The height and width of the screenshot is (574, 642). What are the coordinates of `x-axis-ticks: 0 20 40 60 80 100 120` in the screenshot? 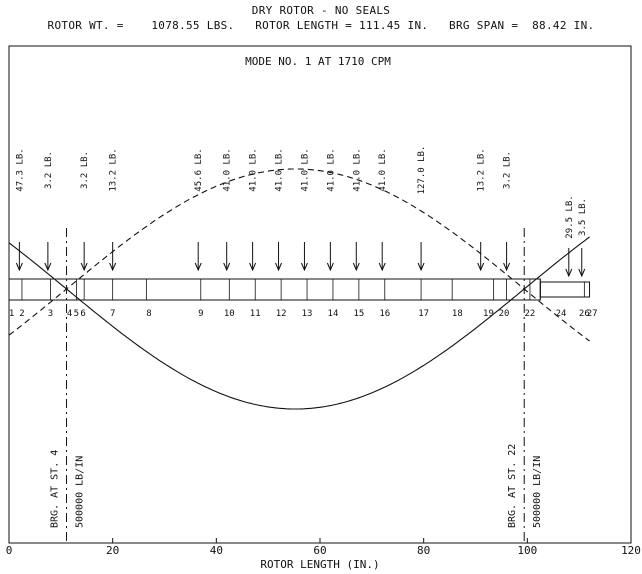 It's located at (323, 547).